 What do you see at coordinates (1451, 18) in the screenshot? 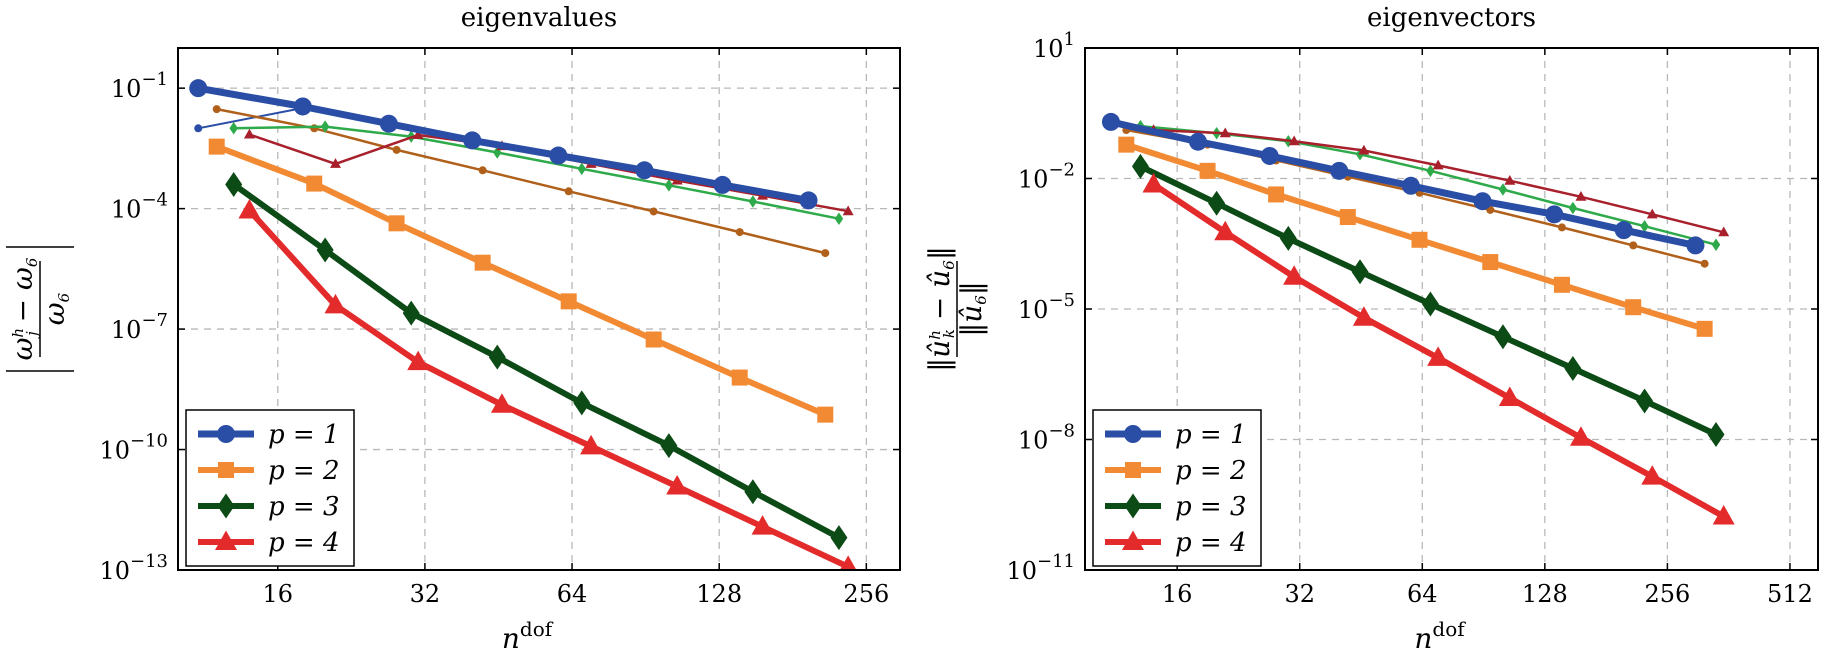
I see `chart-title: eigenvectors` at bounding box center [1451, 18].